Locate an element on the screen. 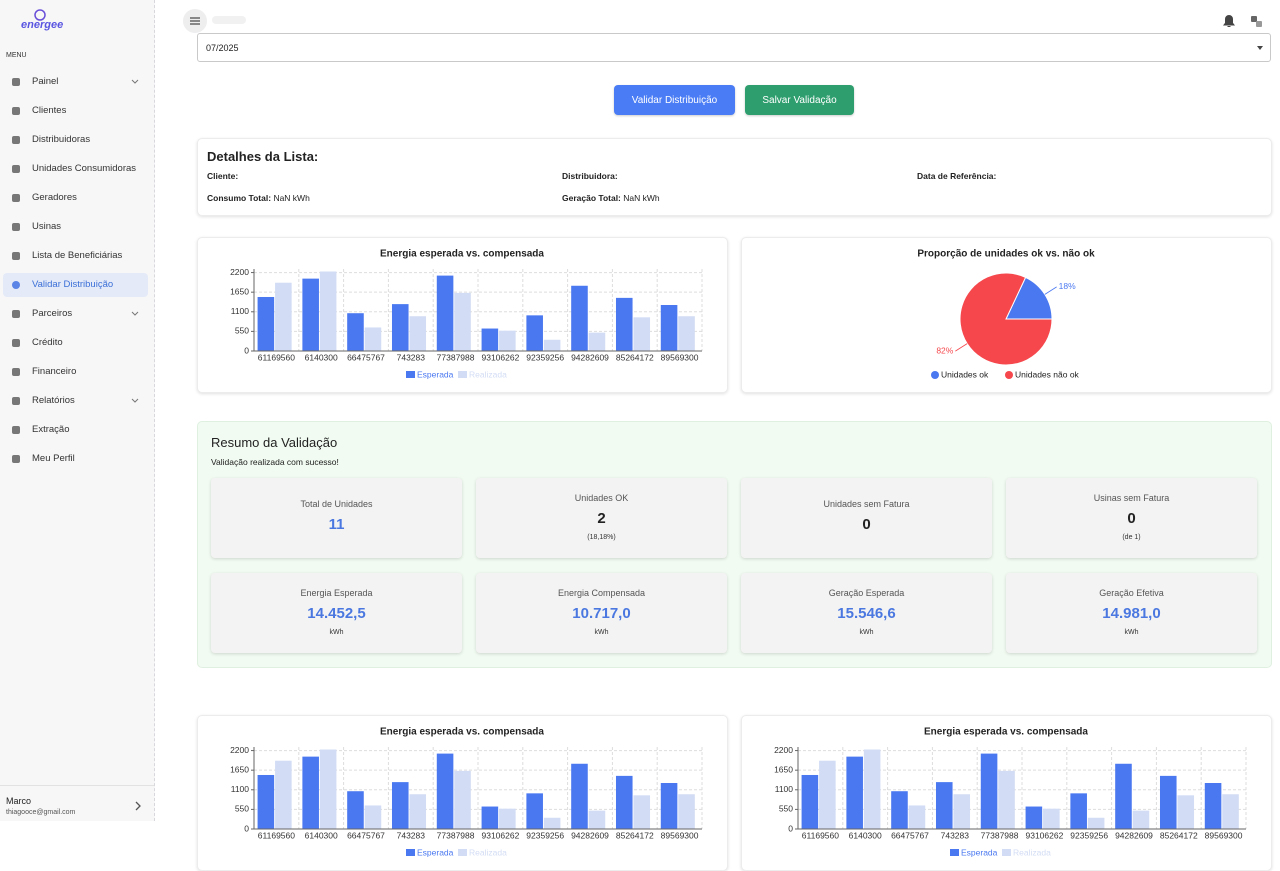 The height and width of the screenshot is (871, 1280). x-tick-label: 85264172 is located at coordinates (635, 357).